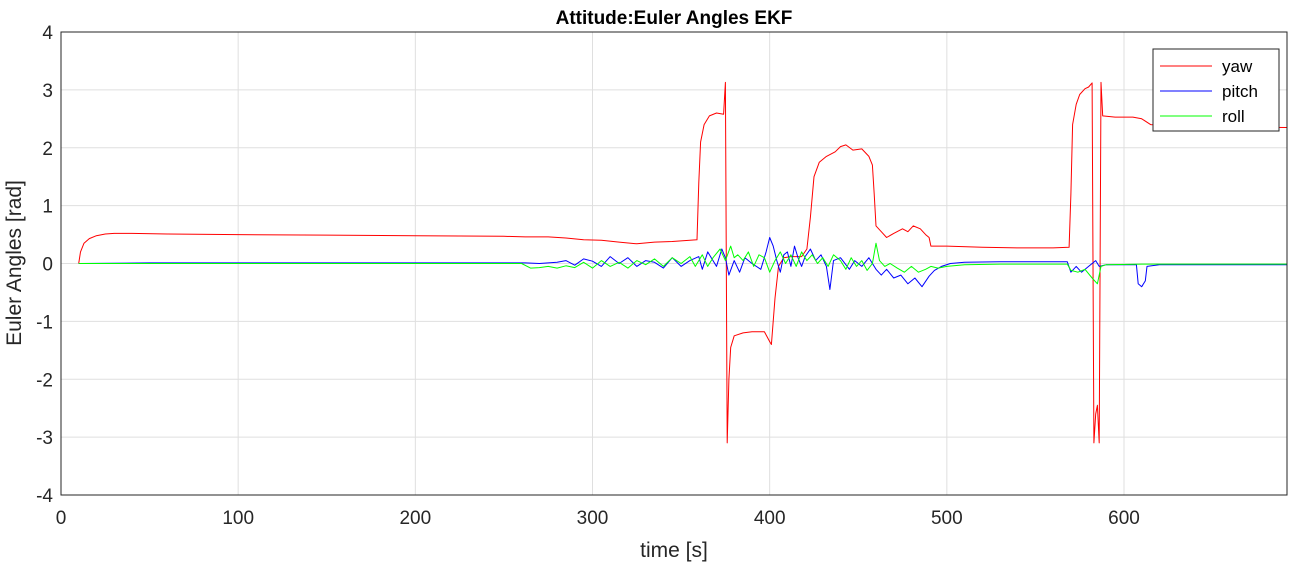 This screenshot has width=1301, height=562. I want to click on y-tick-label: -1, so click(44, 322).